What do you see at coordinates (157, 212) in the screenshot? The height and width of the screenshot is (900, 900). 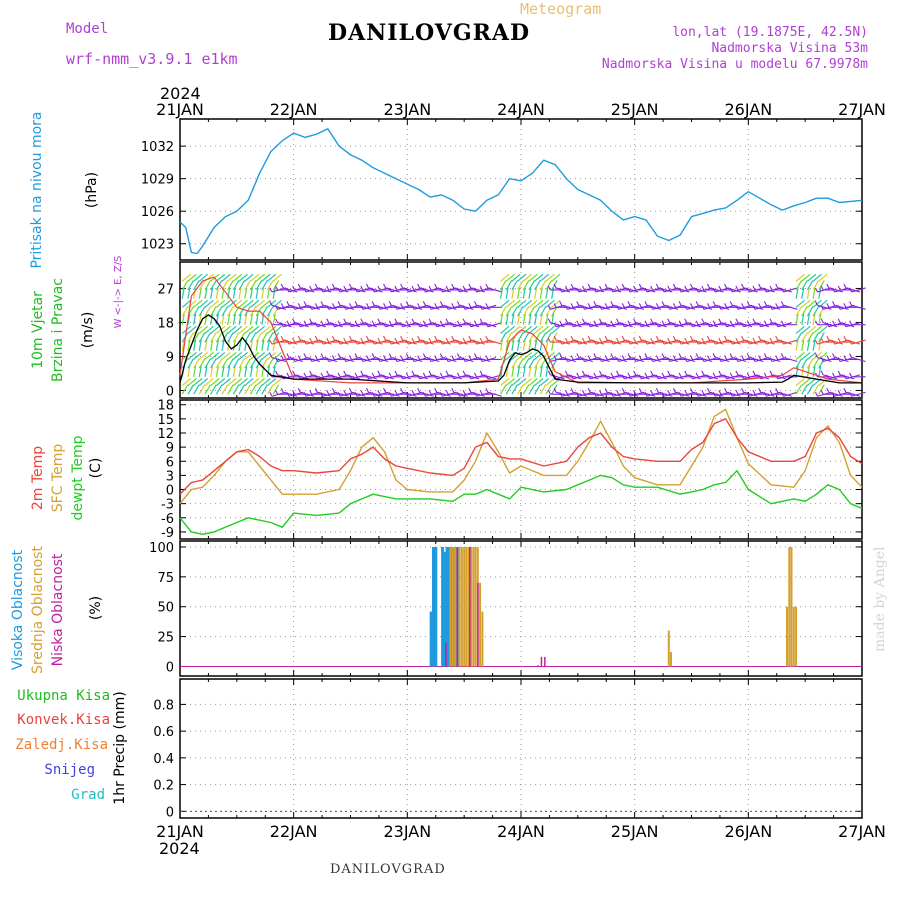 I see `y-tick-label: 1026` at bounding box center [157, 212].